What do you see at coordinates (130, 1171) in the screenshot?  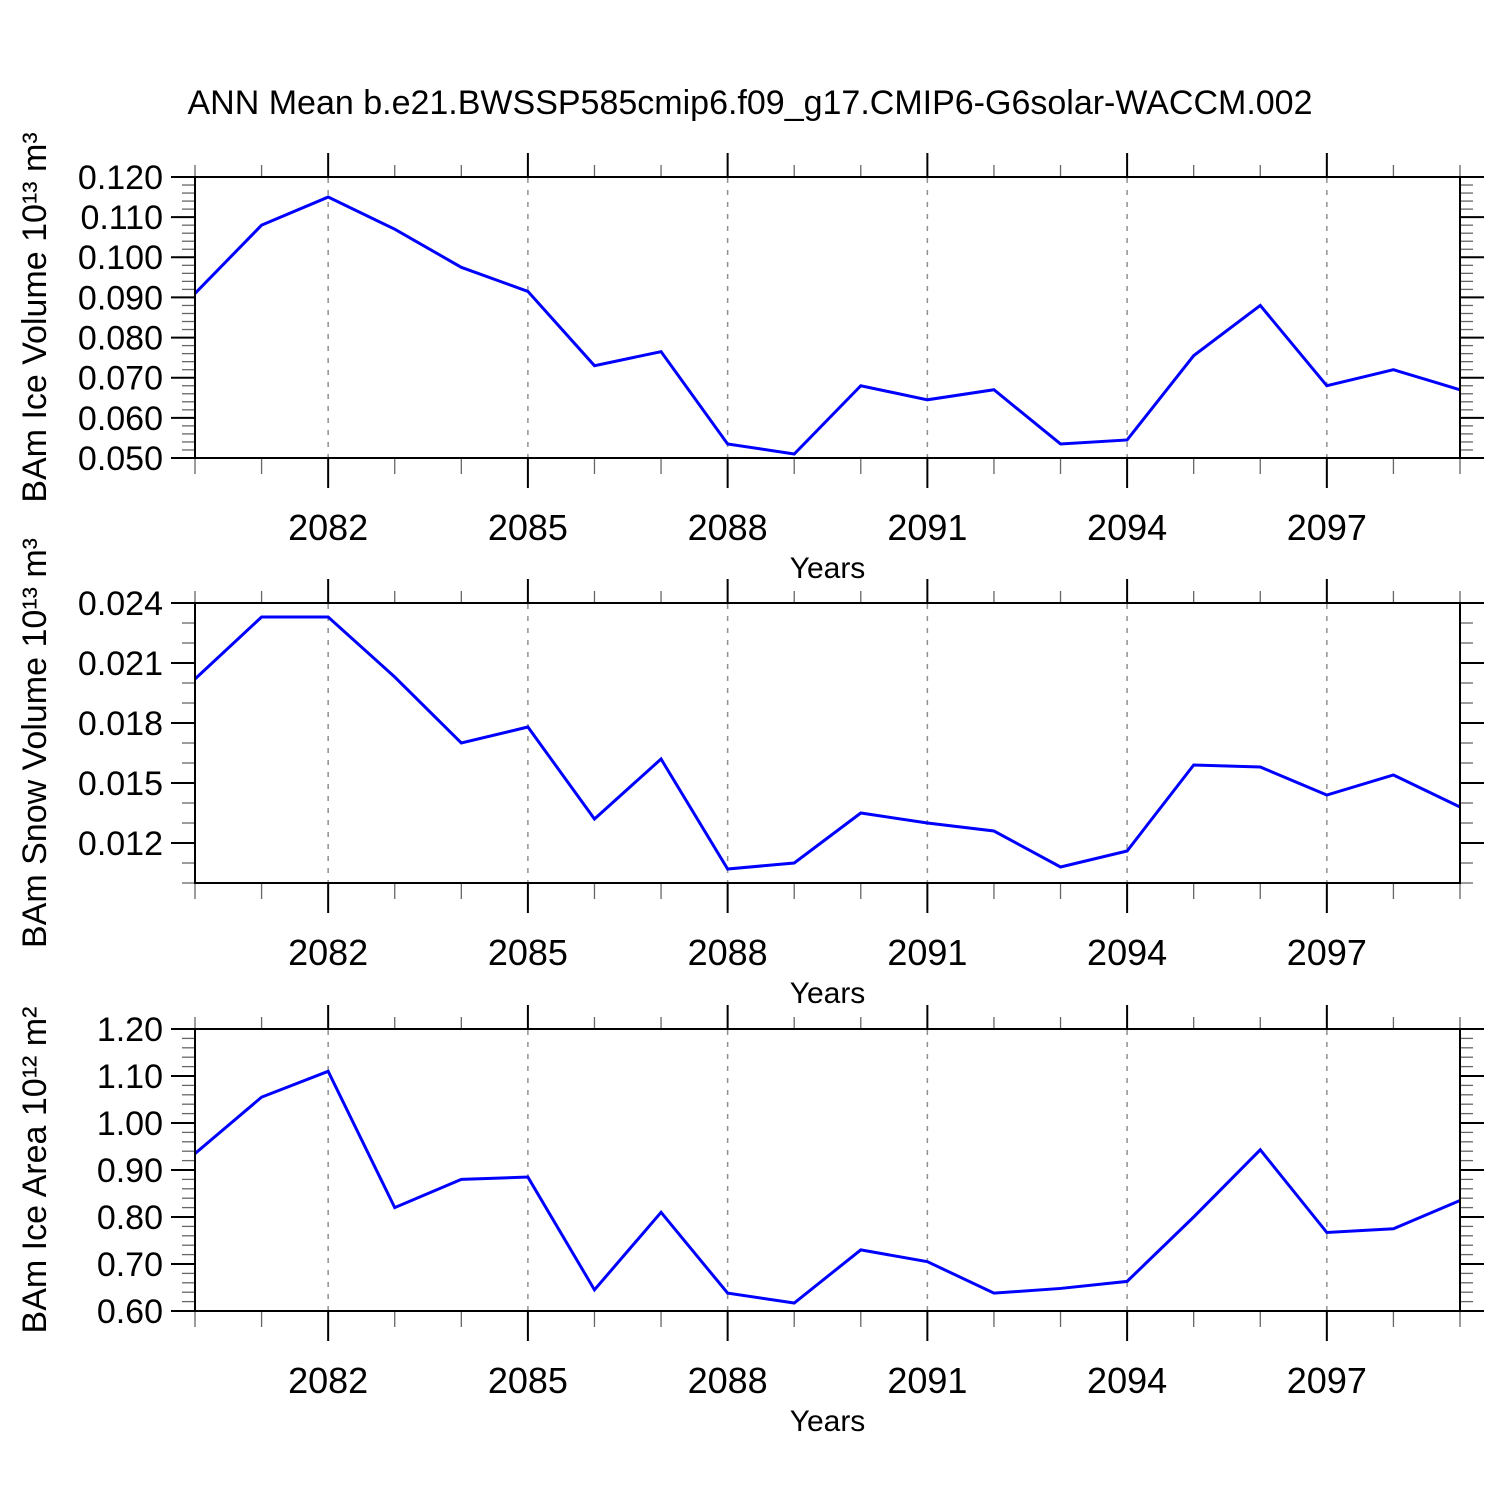 I see `y-tick-label: 0.90` at bounding box center [130, 1171].